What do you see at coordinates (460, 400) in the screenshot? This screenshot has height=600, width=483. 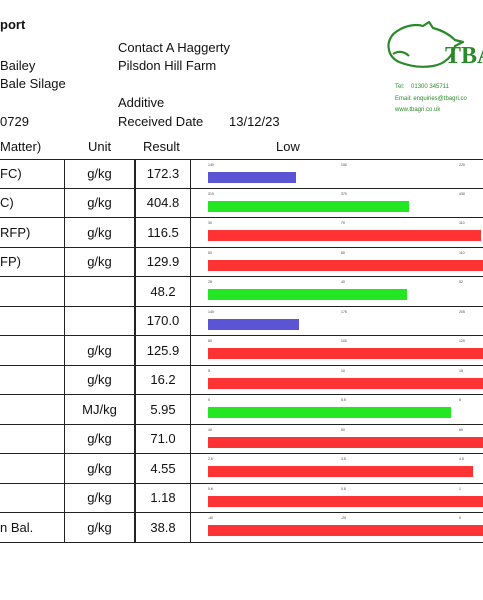 I see `tick-label: 6` at bounding box center [460, 400].